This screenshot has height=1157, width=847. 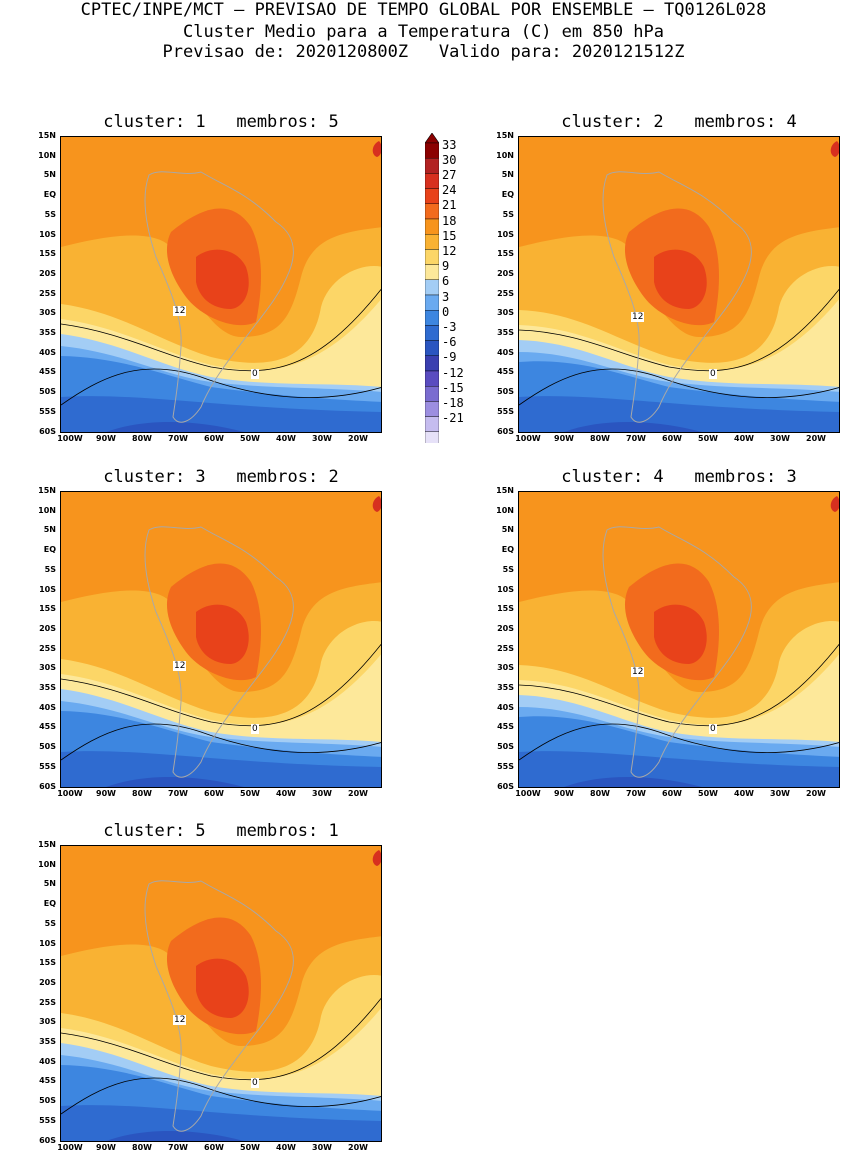 What do you see at coordinates (446, 311) in the screenshot?
I see `colorbar-level-label: 0` at bounding box center [446, 311].